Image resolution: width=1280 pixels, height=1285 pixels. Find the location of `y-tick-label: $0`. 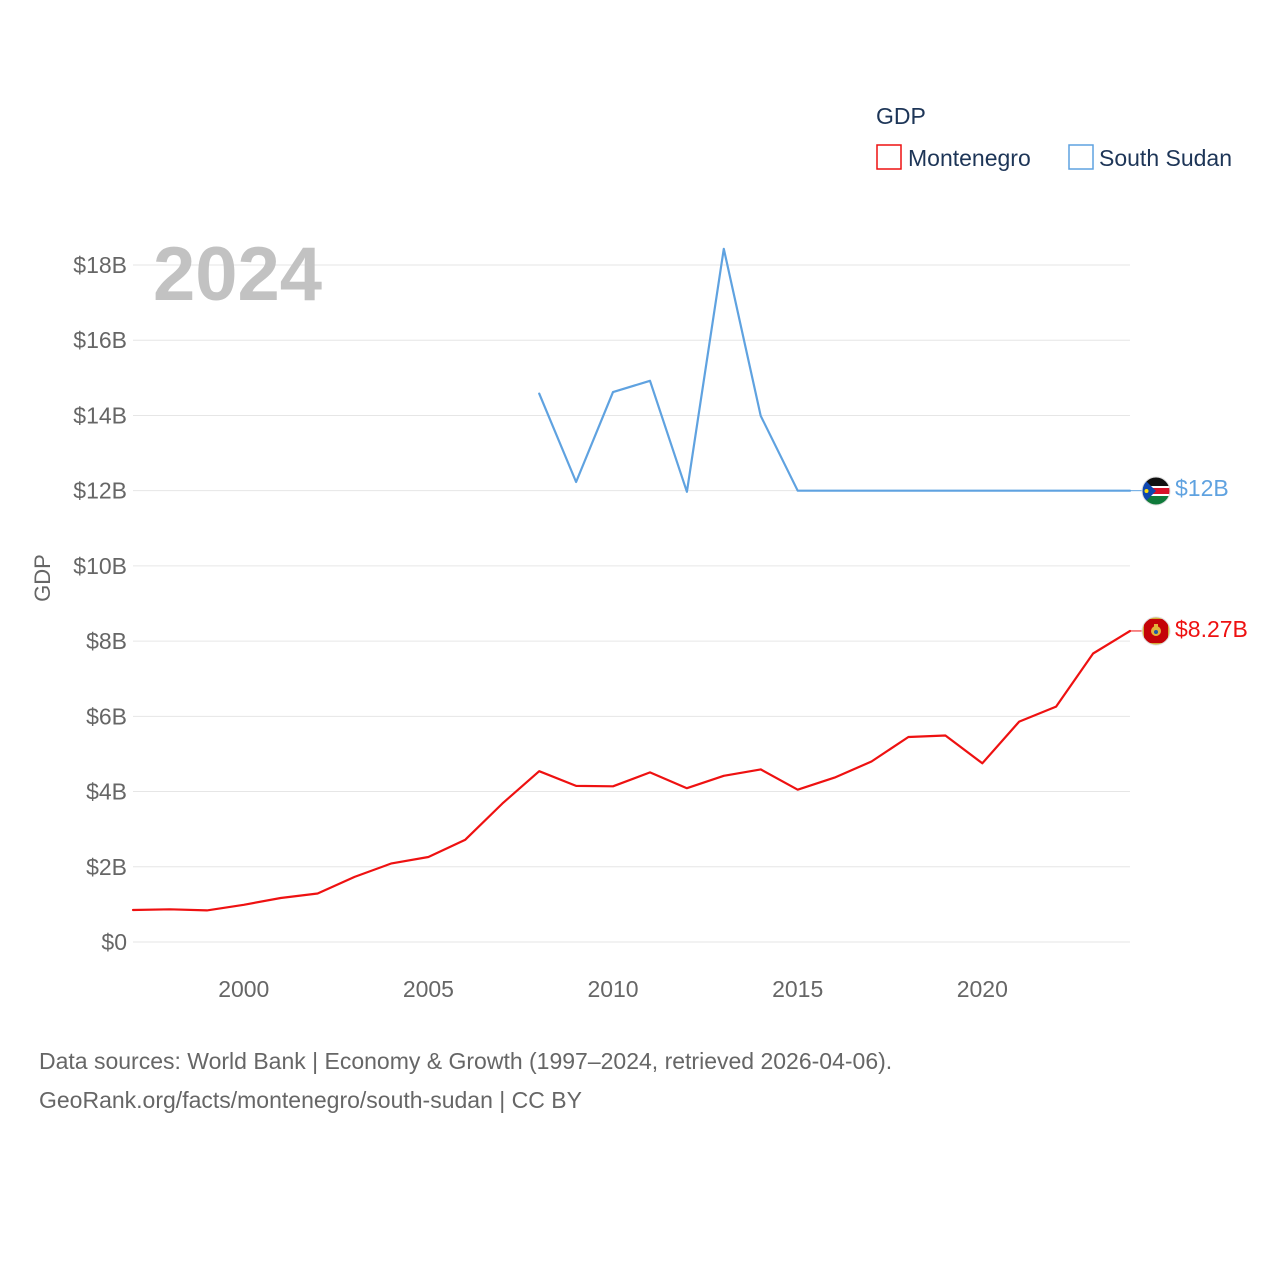

y-tick-label: $0 is located at coordinates (114, 942).